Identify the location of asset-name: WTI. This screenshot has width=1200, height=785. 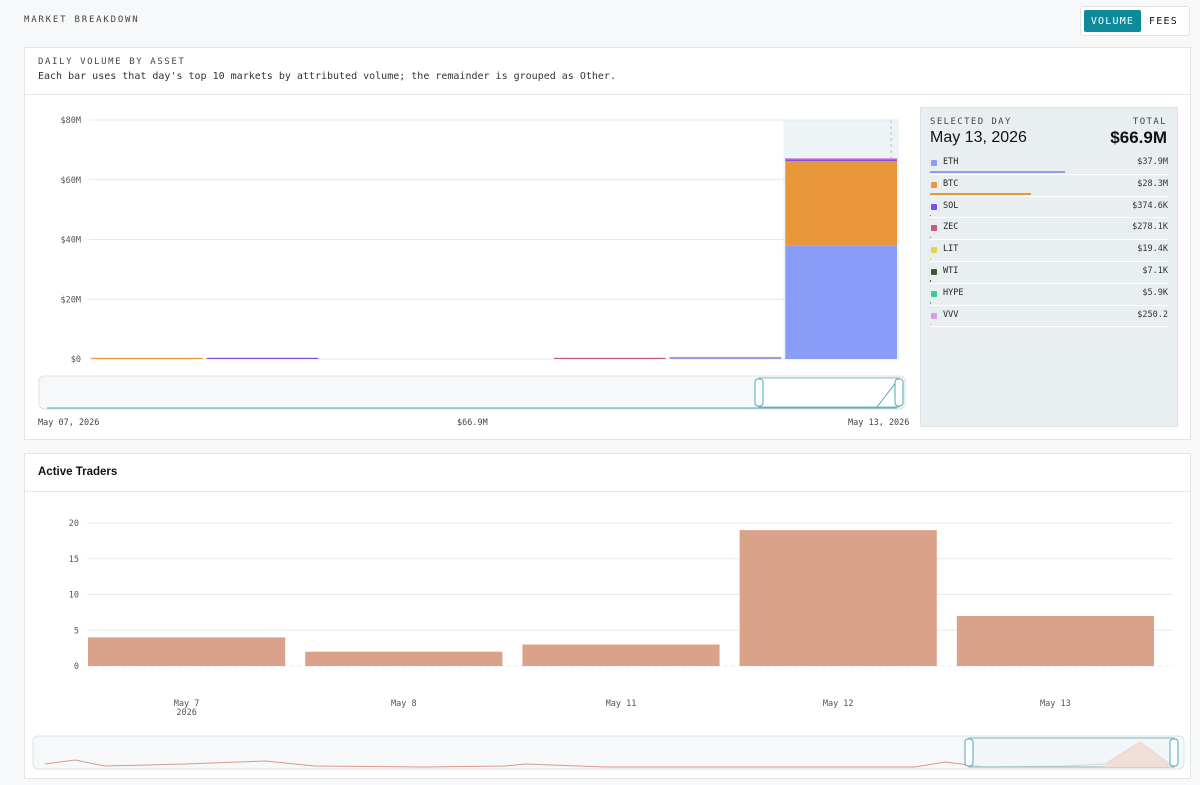
(951, 270).